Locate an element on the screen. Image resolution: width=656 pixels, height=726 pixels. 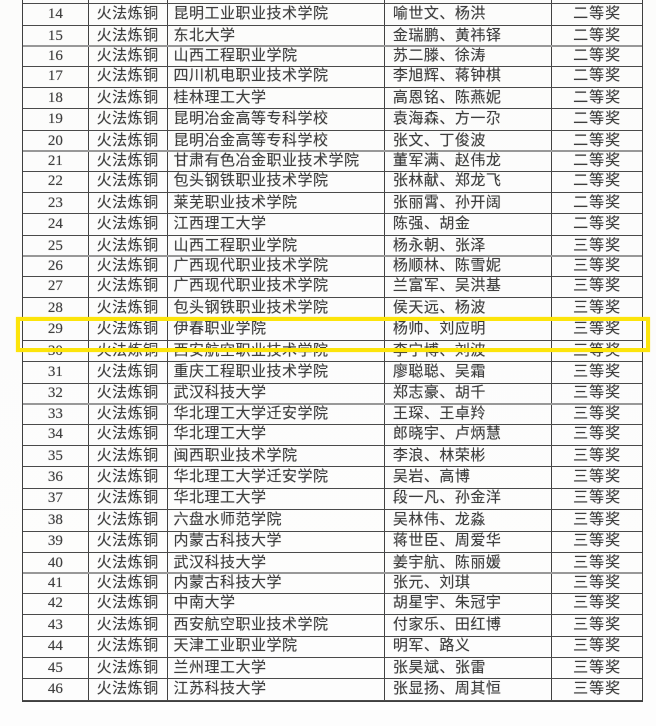
cell-school: 包头钢铁职业技术学院 is located at coordinates (276, 308).